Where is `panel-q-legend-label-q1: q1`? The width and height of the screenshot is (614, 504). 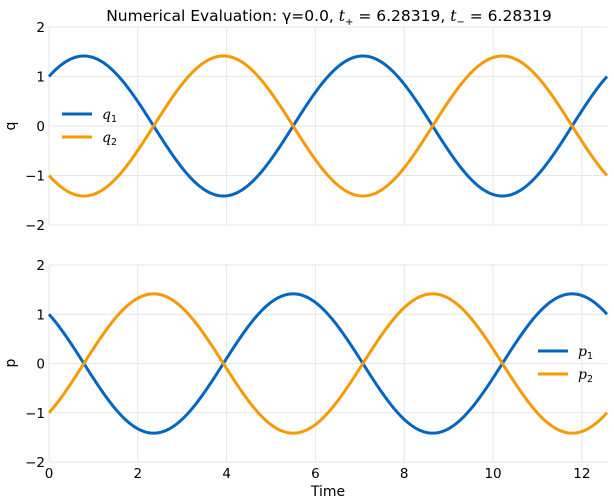 panel-q-legend-label-q1: q1 is located at coordinates (109, 116).